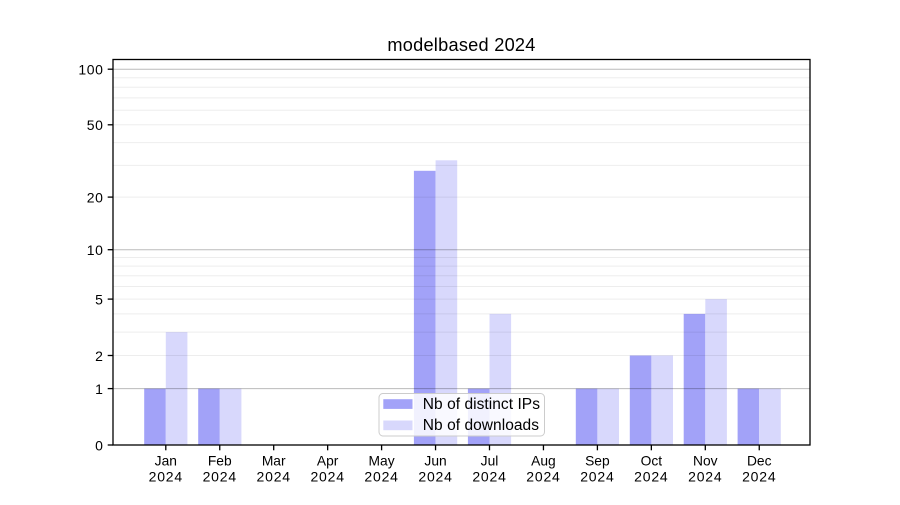  I want to click on svg-text: 2, so click(99, 356).